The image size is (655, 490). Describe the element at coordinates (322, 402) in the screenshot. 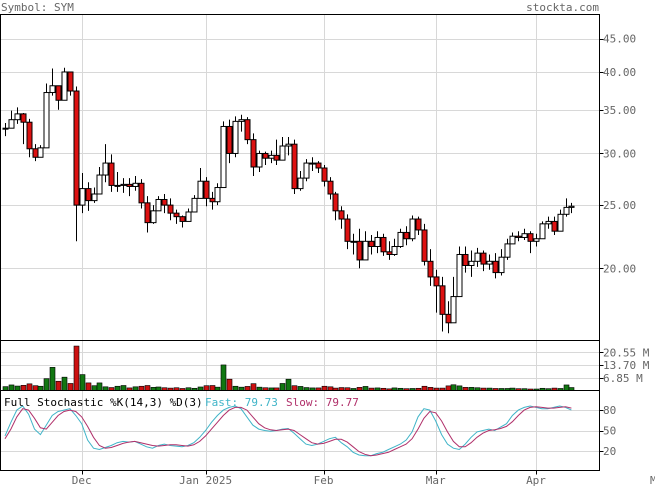

I see `stochastic-slow-label: Slow: 79.77` at that location.